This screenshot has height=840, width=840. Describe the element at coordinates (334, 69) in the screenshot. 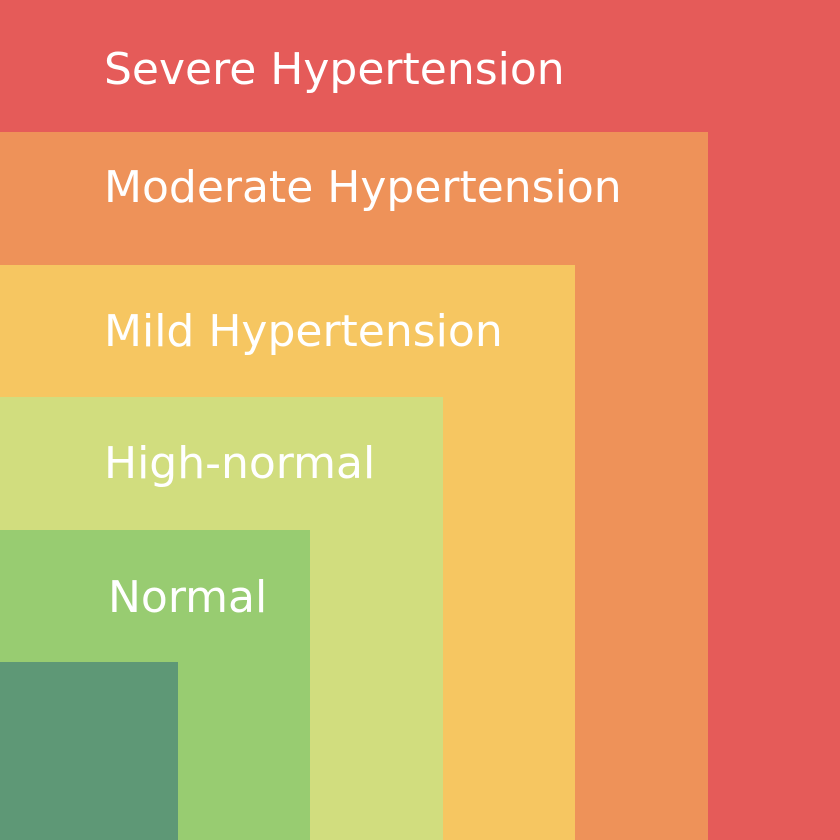

I see `label-severe-hypertension: Severe Hypertension` at that location.